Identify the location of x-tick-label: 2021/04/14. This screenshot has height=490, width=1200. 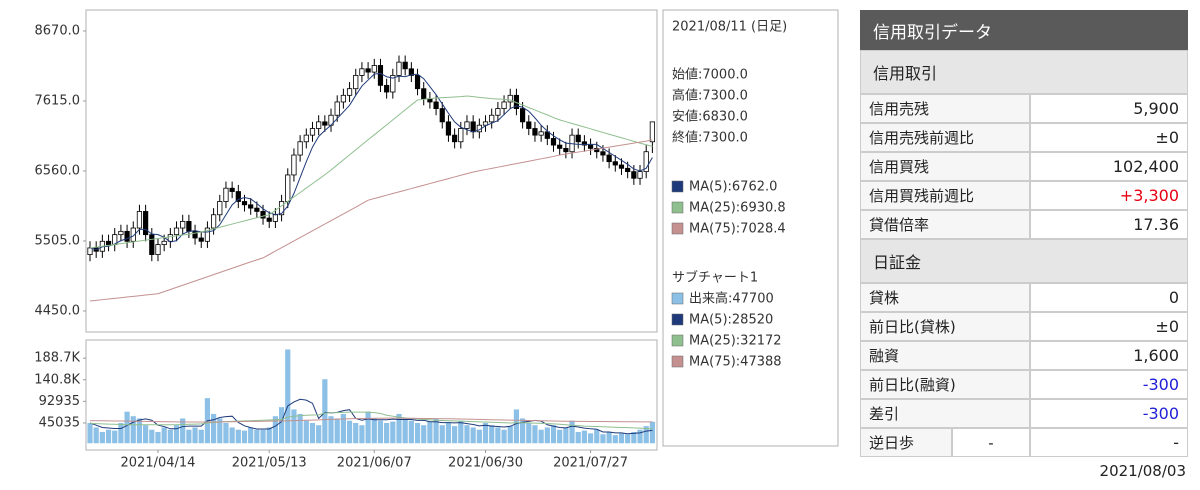
(158, 463).